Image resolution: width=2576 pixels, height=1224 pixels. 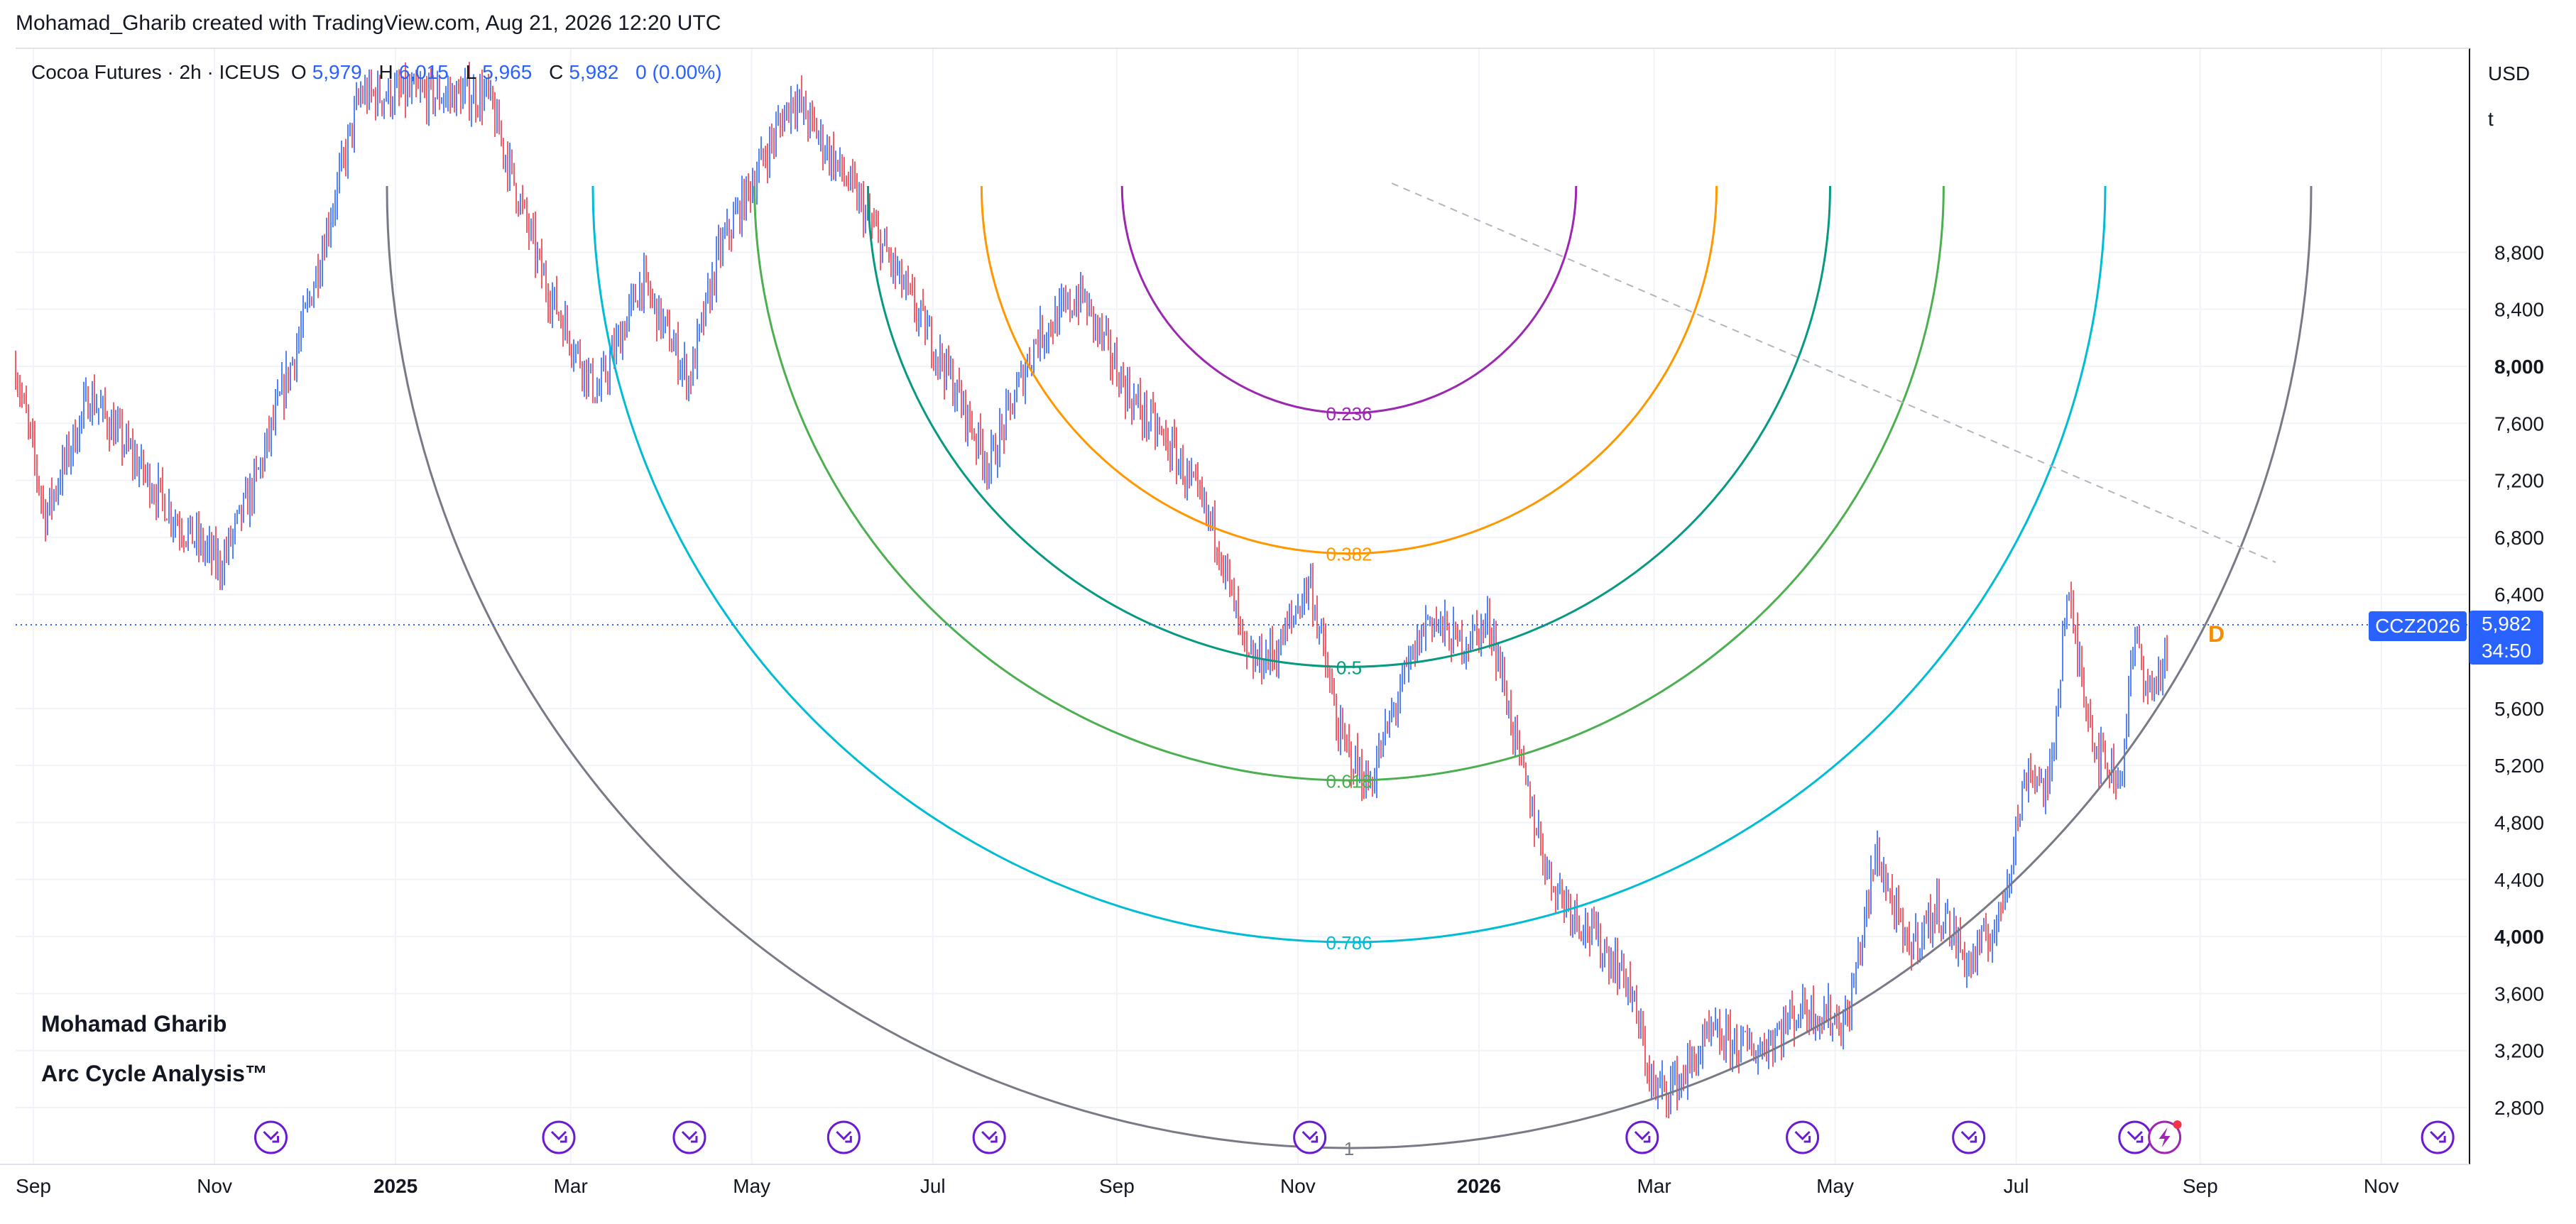 What do you see at coordinates (2509, 73) in the screenshot?
I see `currency-label: USD` at bounding box center [2509, 73].